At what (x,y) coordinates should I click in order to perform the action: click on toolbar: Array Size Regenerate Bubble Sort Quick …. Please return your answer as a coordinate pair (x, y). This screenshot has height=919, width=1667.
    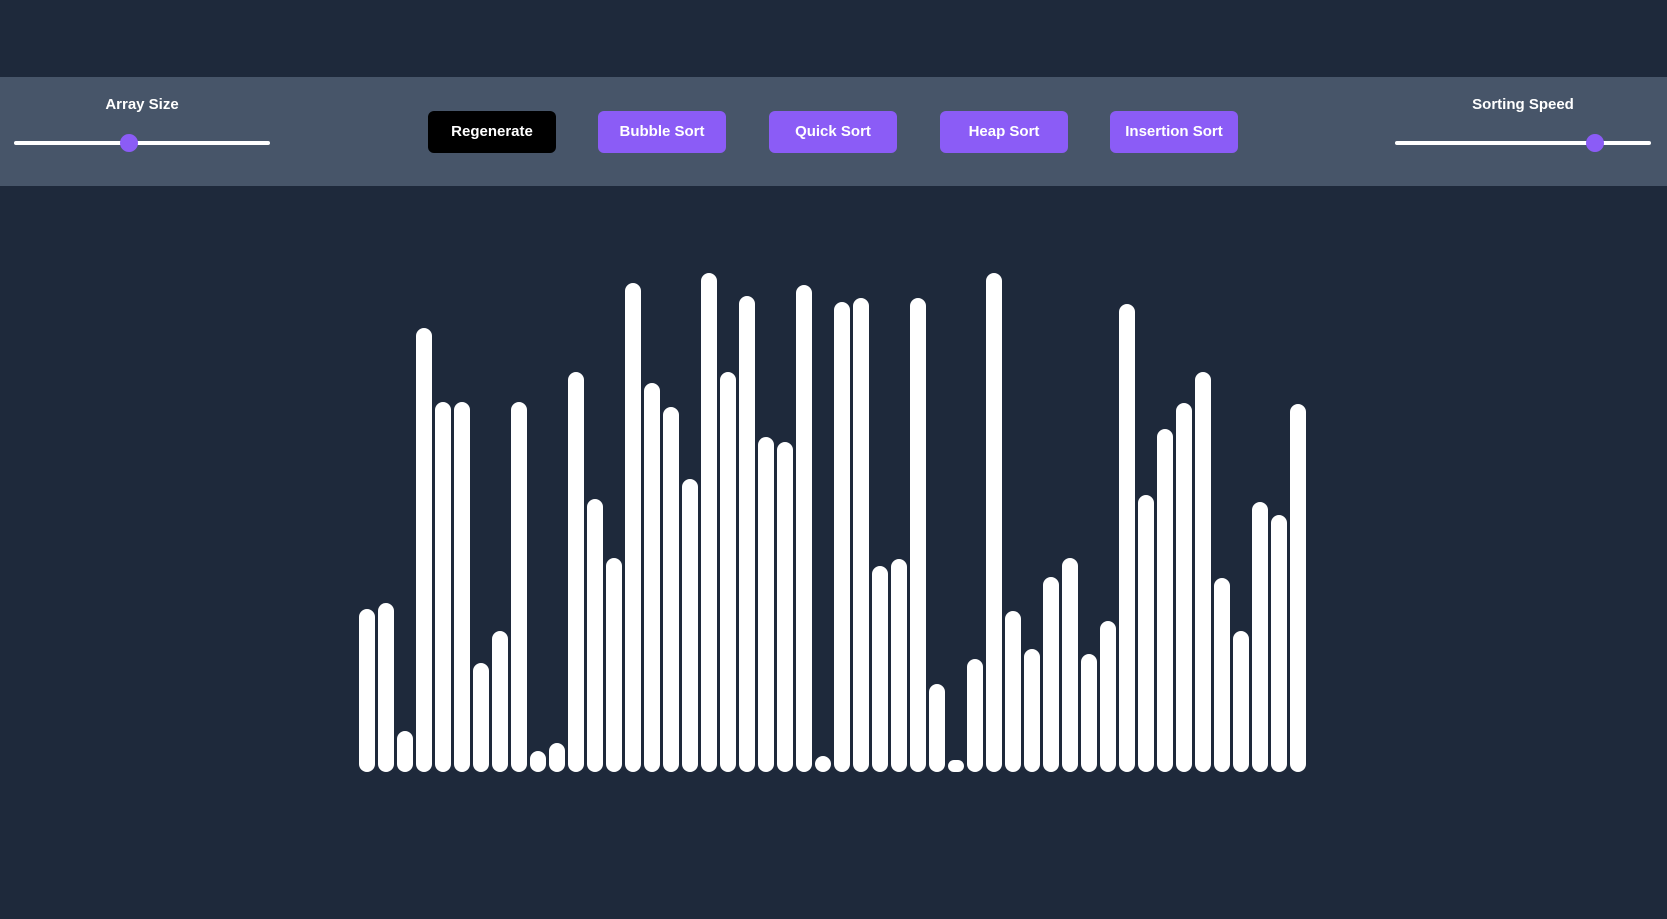
    Looking at the image, I should click on (833, 131).